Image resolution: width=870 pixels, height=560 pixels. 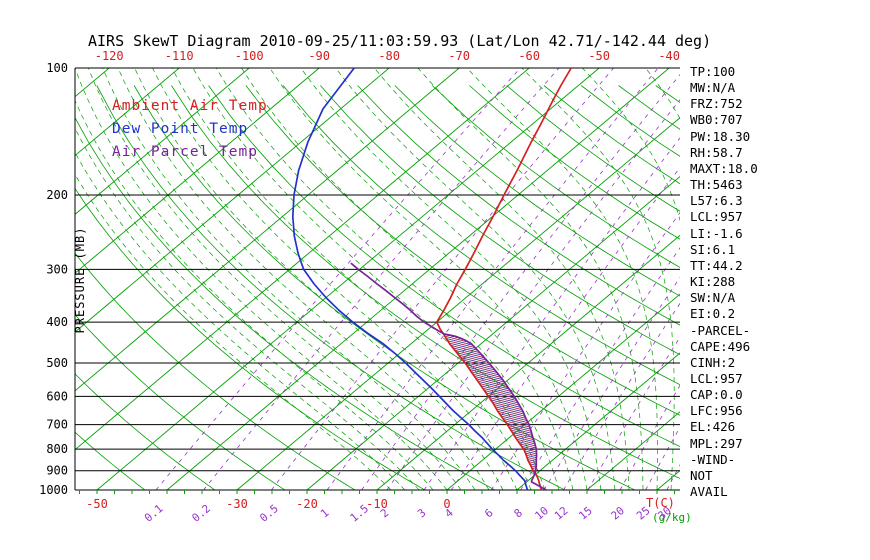 What do you see at coordinates (585, 513) in the screenshot?
I see `mixing-ratio-tick-label: 15` at bounding box center [585, 513].